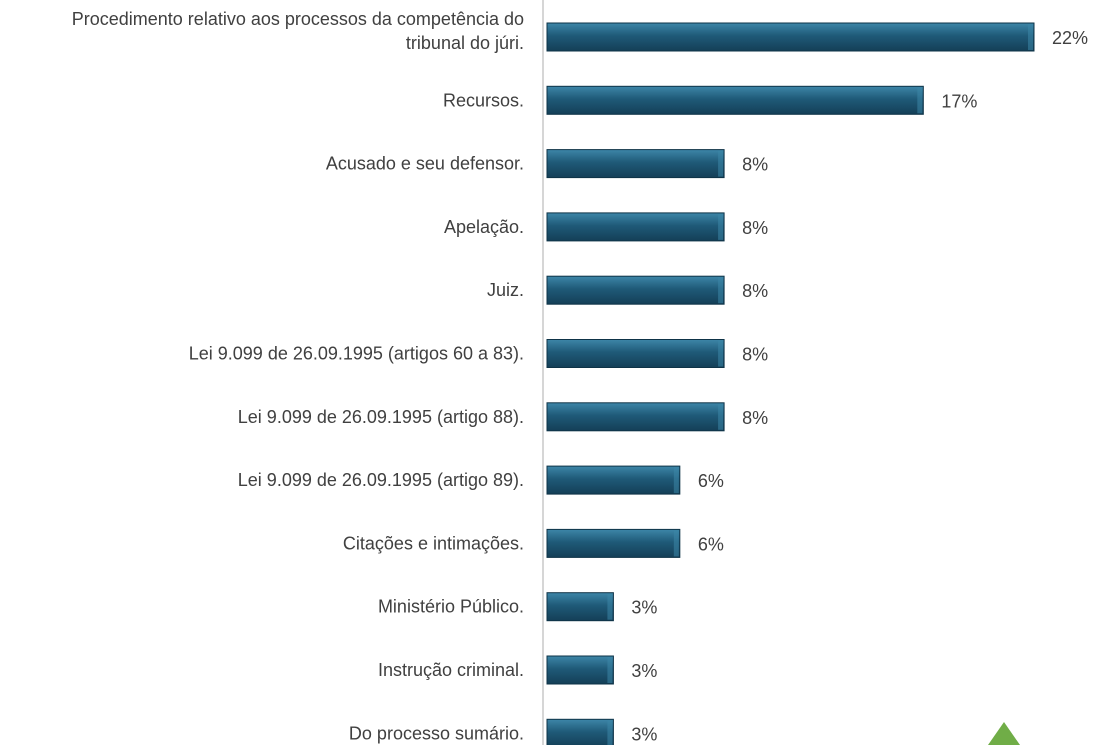 The image size is (1101, 745). I want to click on category-label: Ministério Público., so click(451, 607).